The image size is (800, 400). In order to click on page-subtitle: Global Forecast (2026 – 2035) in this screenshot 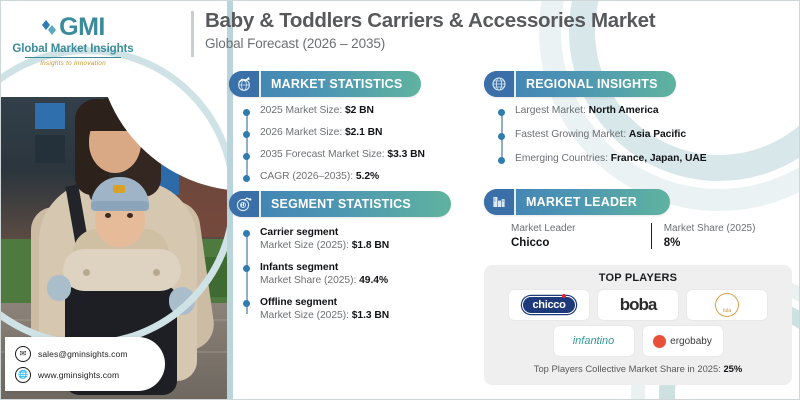, I will do `click(295, 43)`.